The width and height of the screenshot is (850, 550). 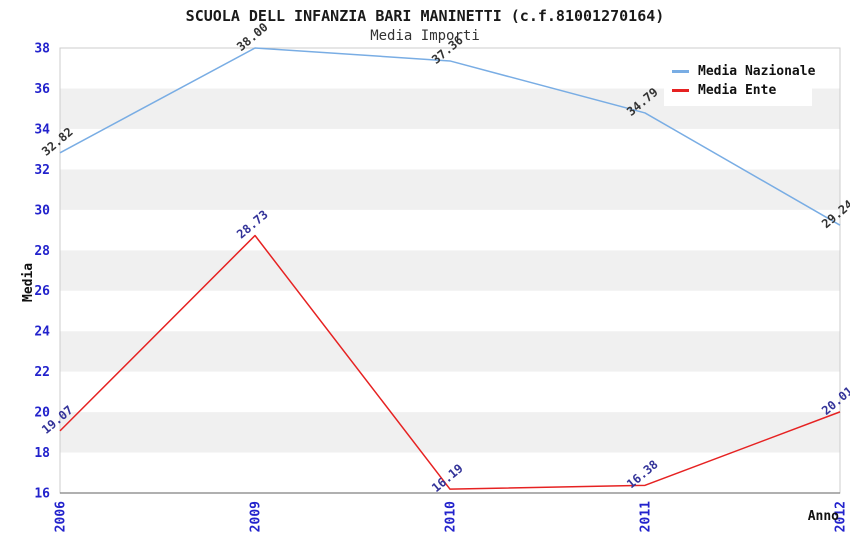 What do you see at coordinates (646, 516) in the screenshot?
I see `x-tick-label: 2011` at bounding box center [646, 516].